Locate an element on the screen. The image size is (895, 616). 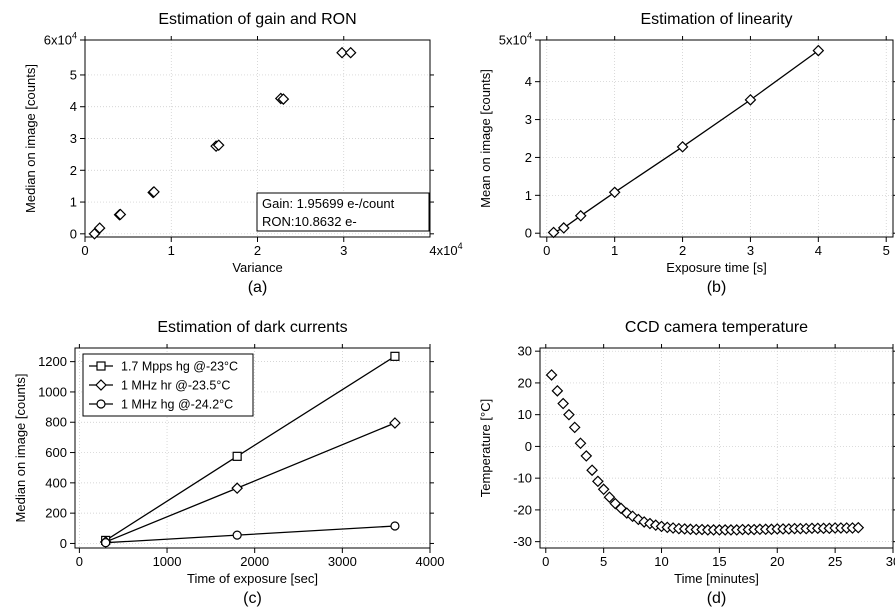
x-tick-label: 1000 is located at coordinates (167, 561).